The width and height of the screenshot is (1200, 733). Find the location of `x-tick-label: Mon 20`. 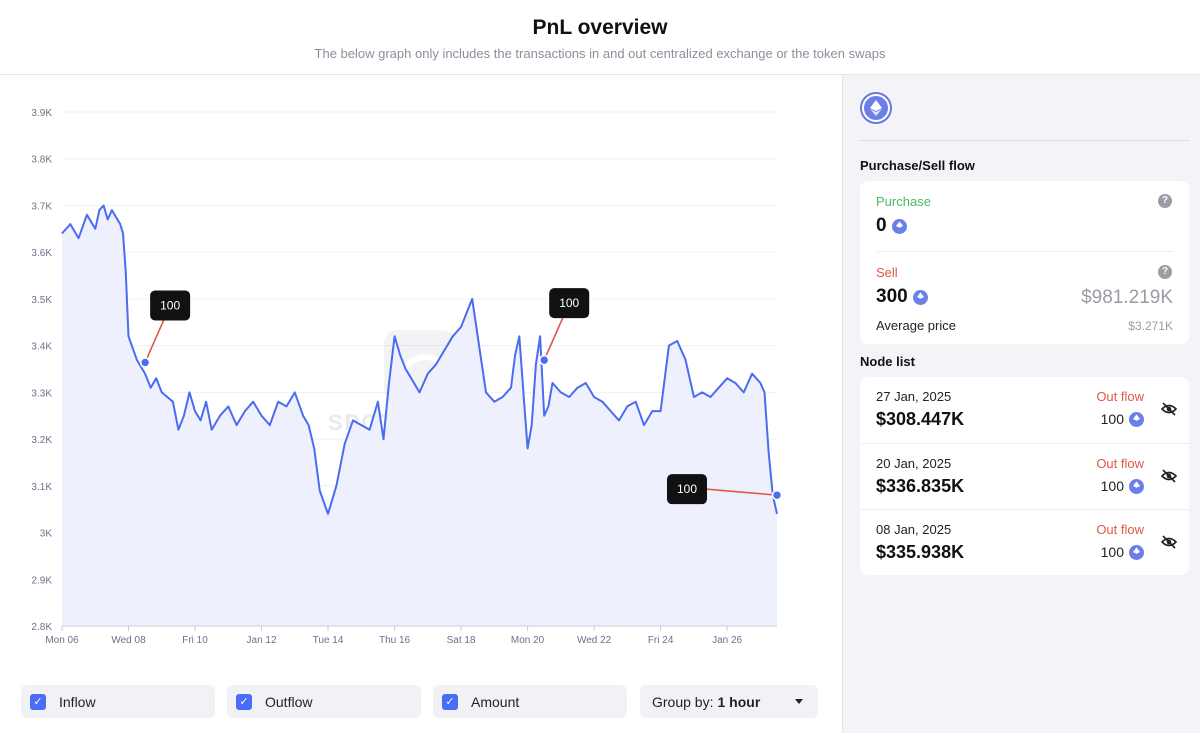

x-tick-label: Mon 20 is located at coordinates (528, 640).